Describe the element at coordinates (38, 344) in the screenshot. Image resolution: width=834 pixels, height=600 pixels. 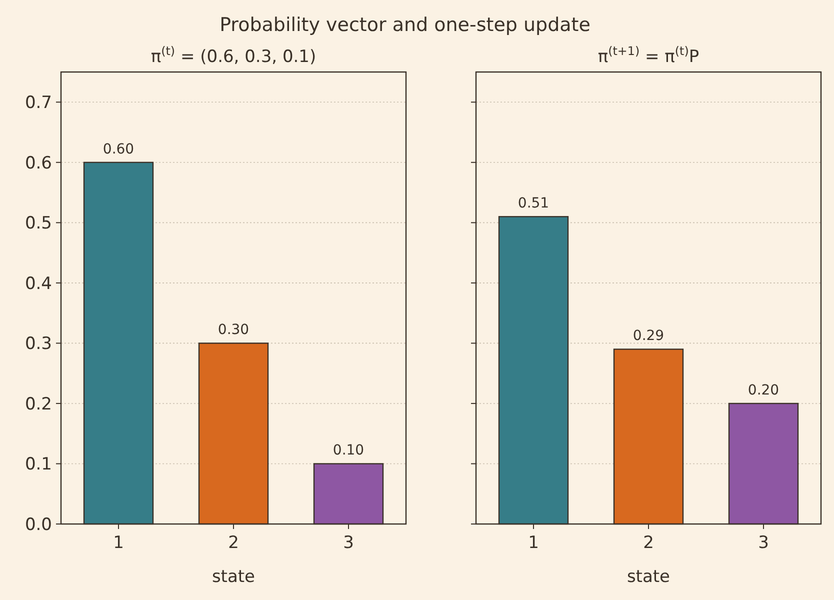
I see `y-tick-label: 0.3` at that location.